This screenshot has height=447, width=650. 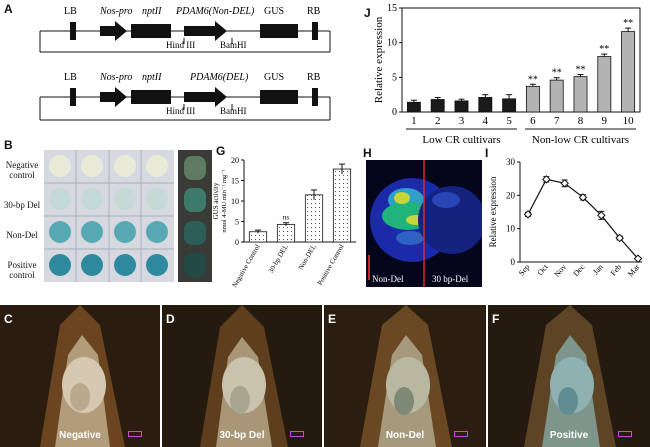 What do you see at coordinates (629, 121) in the screenshot?
I see `x-tick-label: 10` at bounding box center [629, 121].